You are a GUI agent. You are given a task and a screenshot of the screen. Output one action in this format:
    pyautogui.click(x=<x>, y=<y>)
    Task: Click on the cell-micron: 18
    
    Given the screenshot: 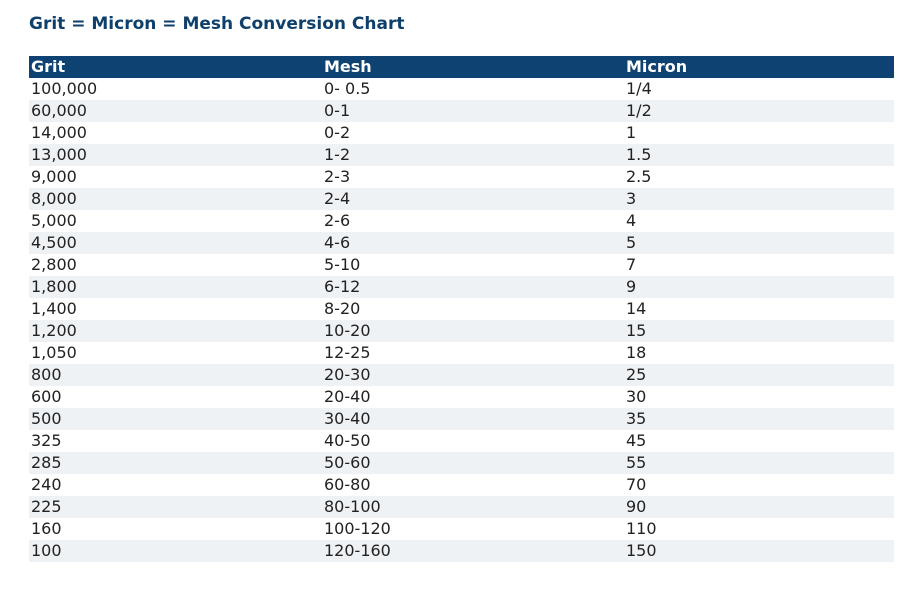 What is the action you would take?
    pyautogui.click(x=636, y=352)
    